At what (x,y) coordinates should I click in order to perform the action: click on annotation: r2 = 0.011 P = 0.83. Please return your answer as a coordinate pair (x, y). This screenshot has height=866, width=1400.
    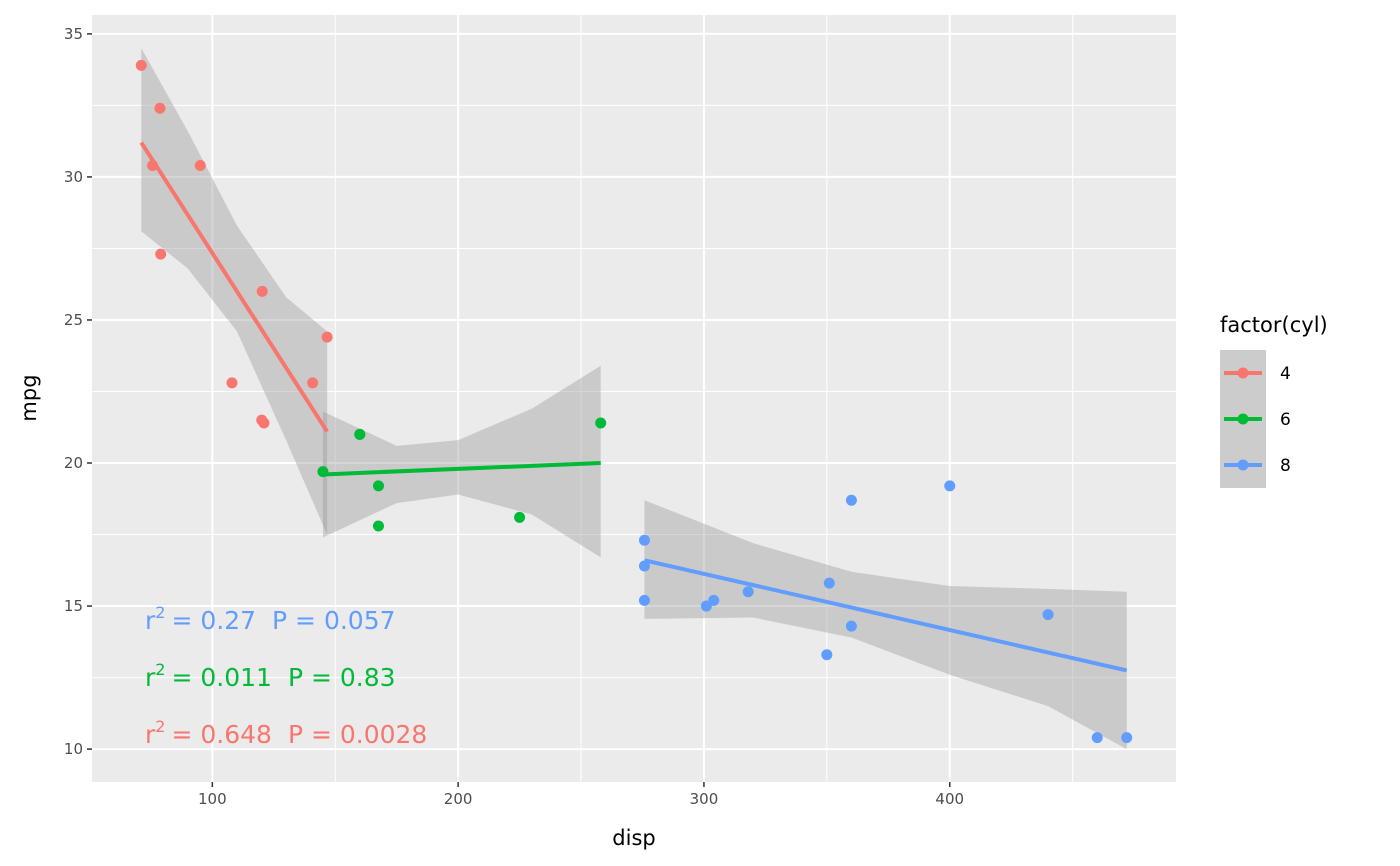
    Looking at the image, I should click on (270, 676).